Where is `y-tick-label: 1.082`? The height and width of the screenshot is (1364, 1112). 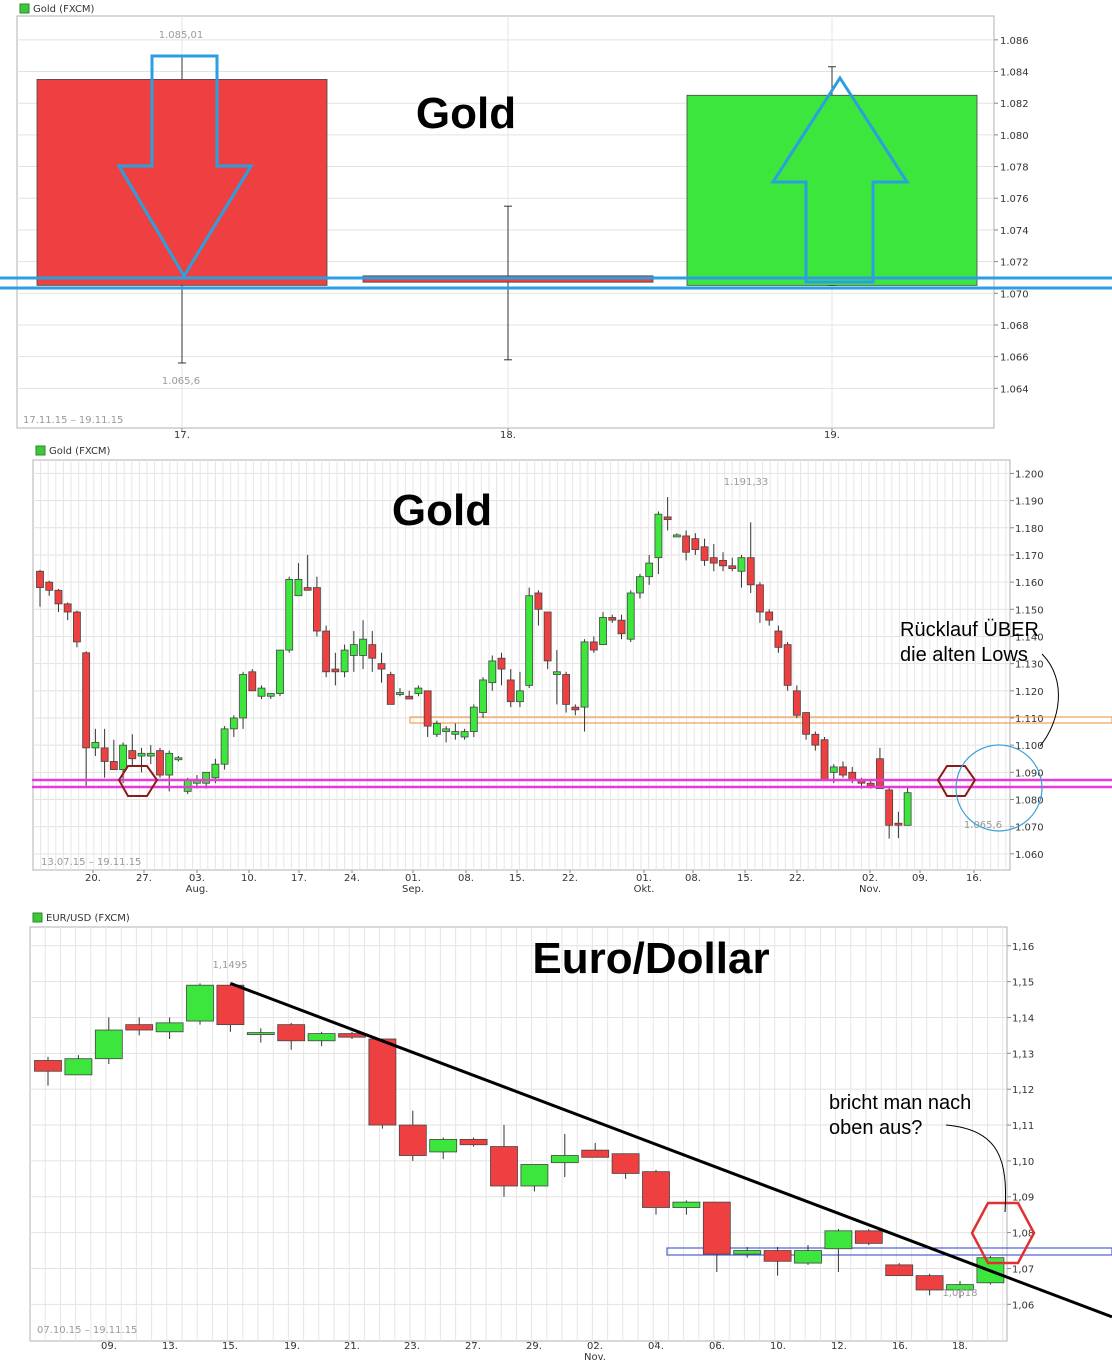
y-tick-label: 1.082 is located at coordinates (1014, 104).